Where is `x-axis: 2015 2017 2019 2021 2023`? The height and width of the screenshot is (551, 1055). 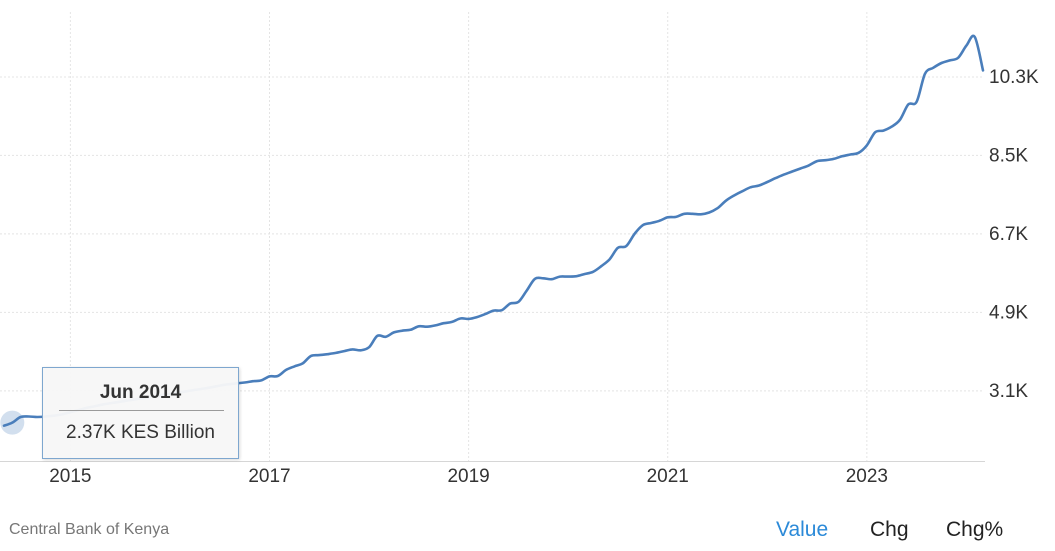
x-axis: 2015 2017 2019 2021 2023 is located at coordinates (468, 476).